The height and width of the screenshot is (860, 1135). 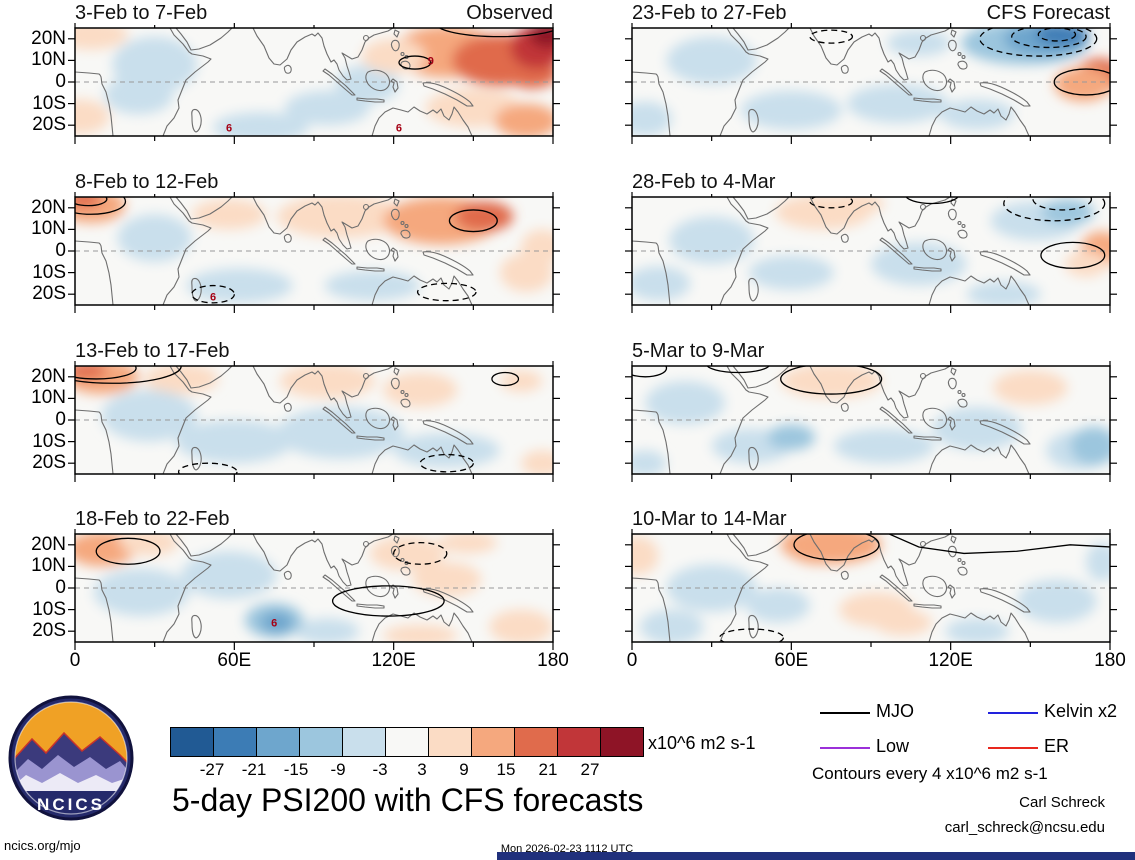 I want to click on legend-line-mjo, so click(x=845, y=713).